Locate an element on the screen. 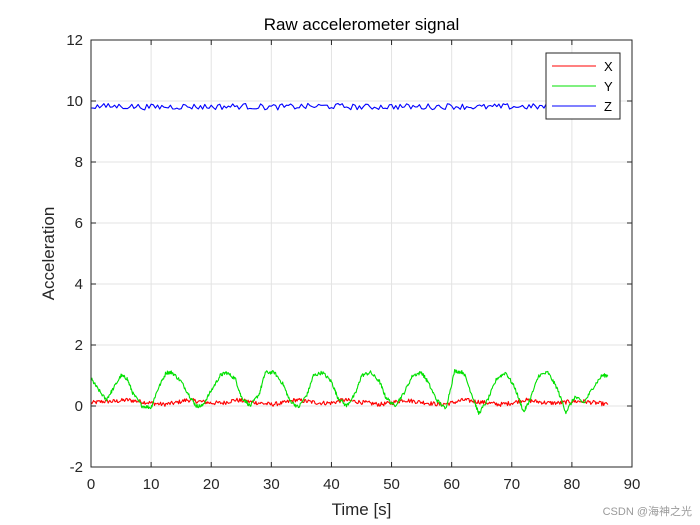 The width and height of the screenshot is (700, 525). y-axis-label: Acceleration is located at coordinates (48, 254).